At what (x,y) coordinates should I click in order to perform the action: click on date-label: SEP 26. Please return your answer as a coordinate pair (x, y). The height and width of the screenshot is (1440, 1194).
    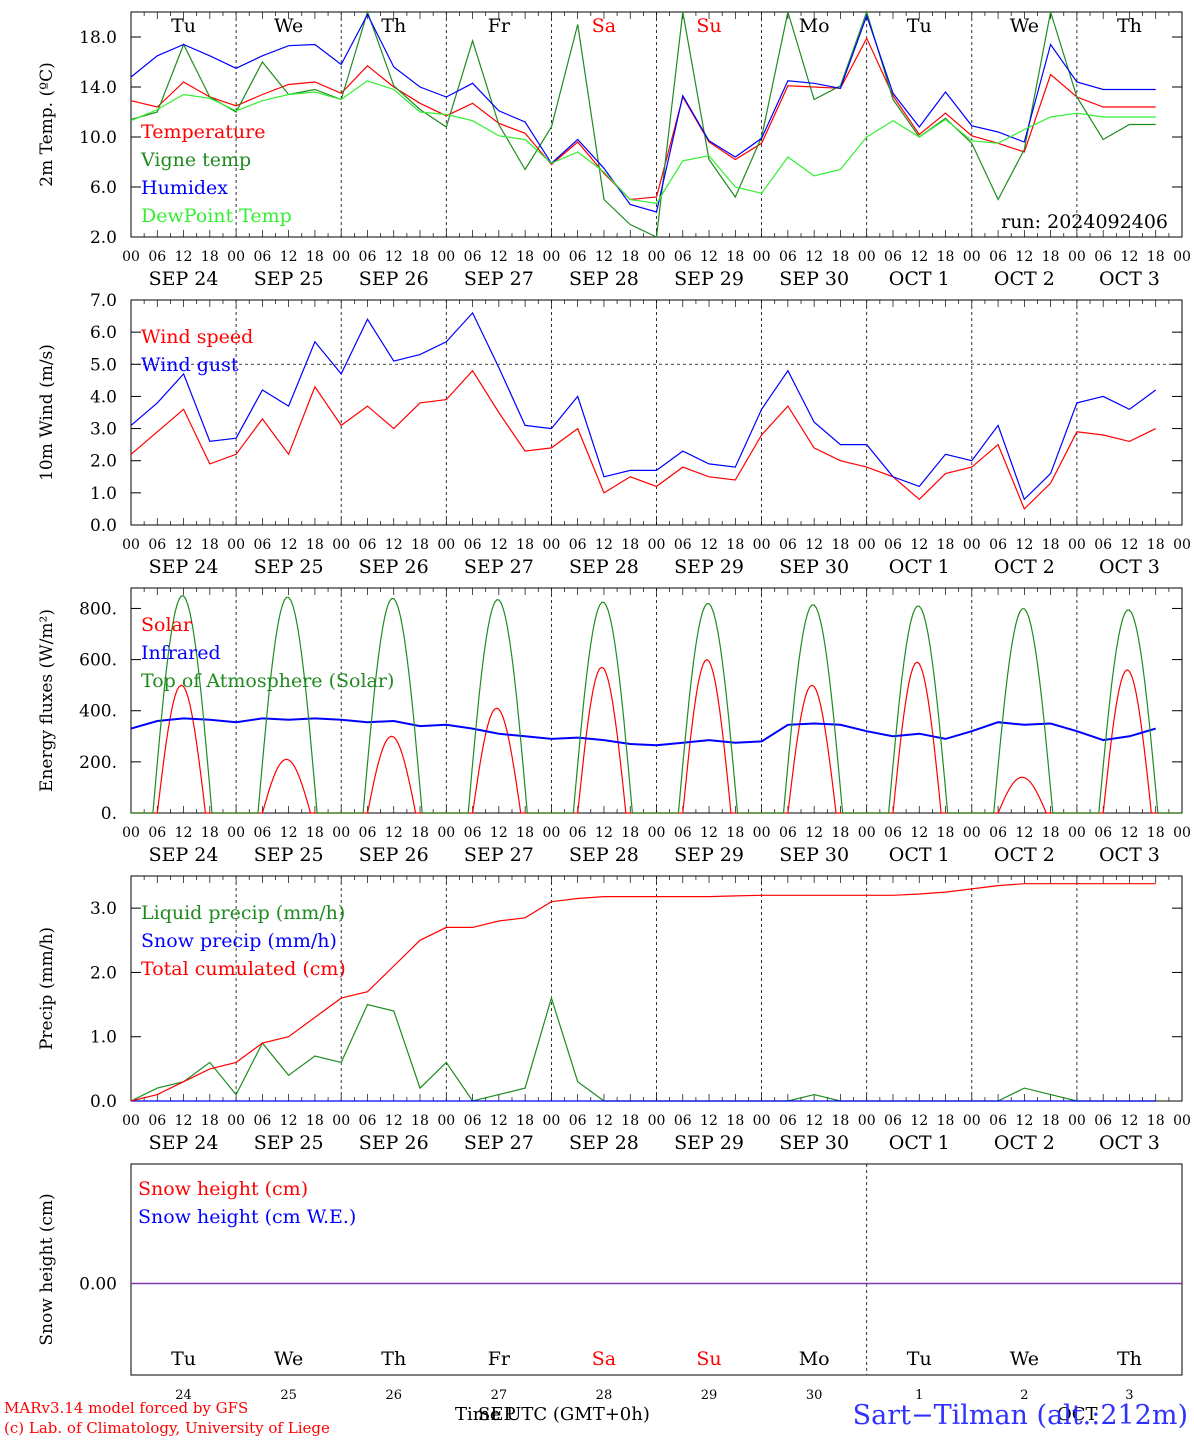
    Looking at the image, I should click on (394, 279).